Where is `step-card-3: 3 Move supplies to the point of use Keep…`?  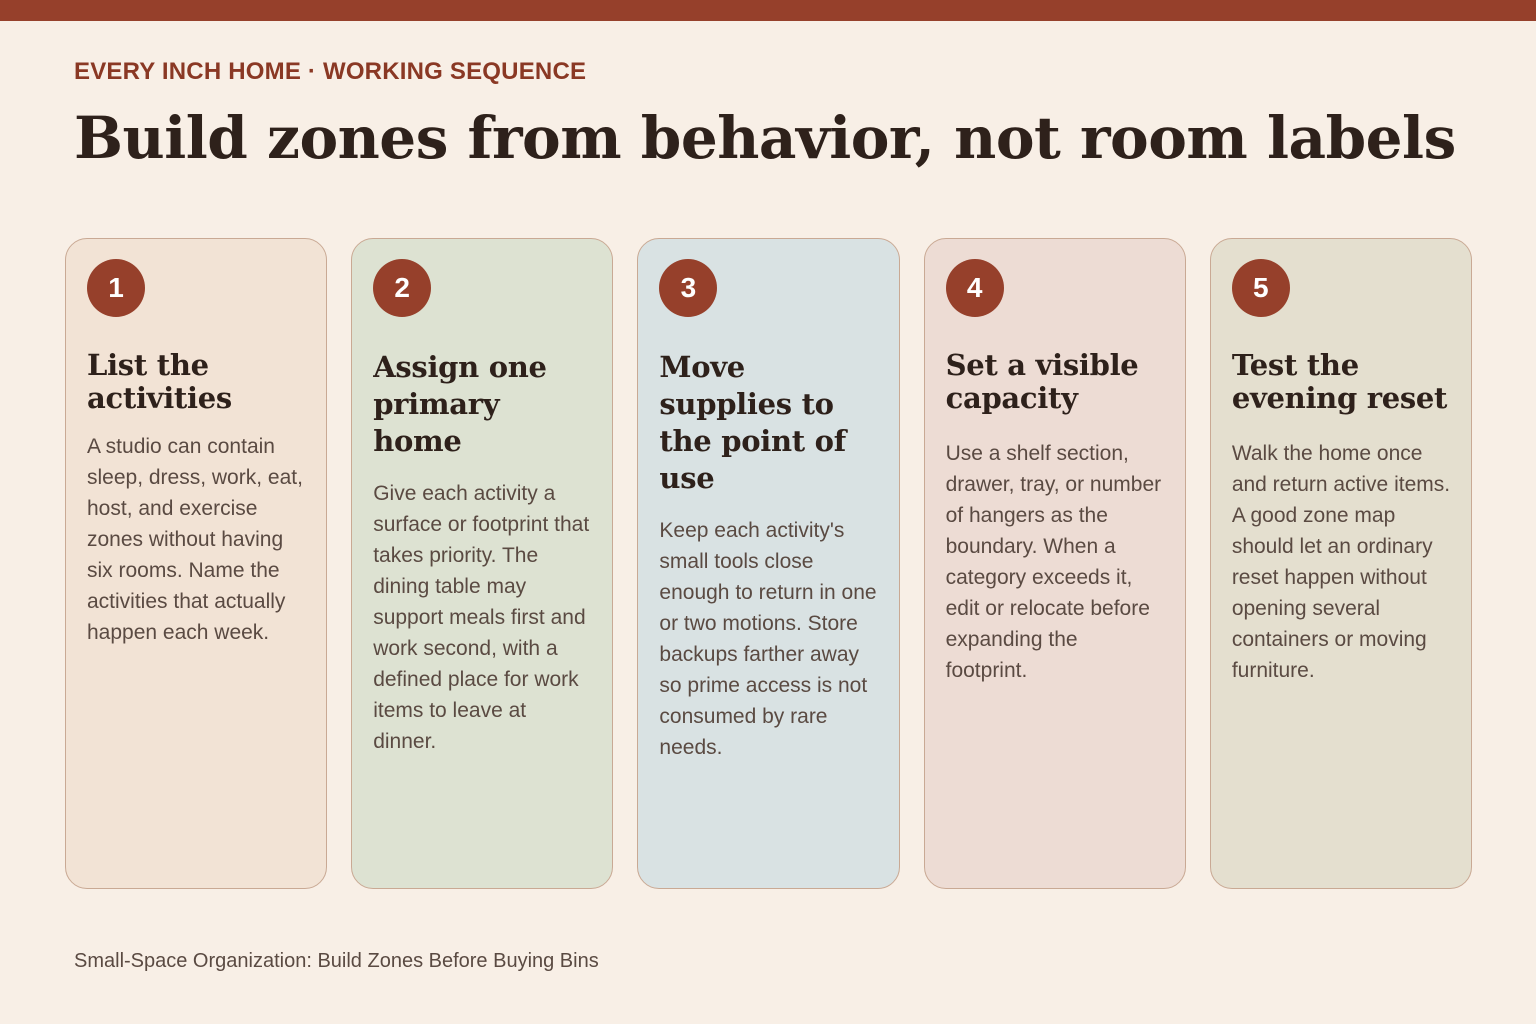 step-card-3: 3 Move supplies to the point of use Keep… is located at coordinates (768, 563).